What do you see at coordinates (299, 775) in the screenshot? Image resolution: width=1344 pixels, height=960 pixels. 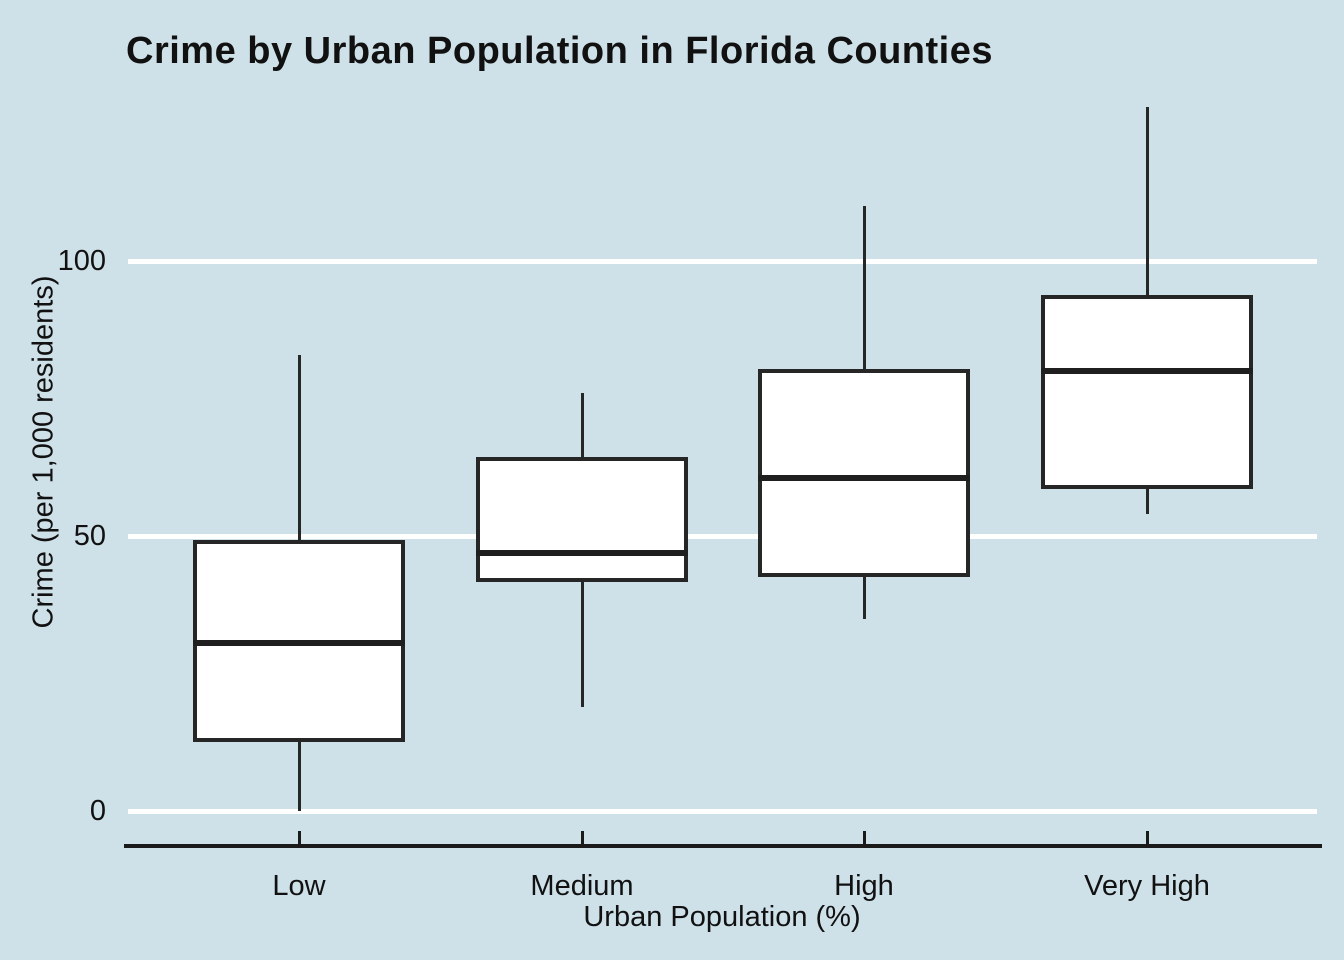 I see `whisker-lower-low` at bounding box center [299, 775].